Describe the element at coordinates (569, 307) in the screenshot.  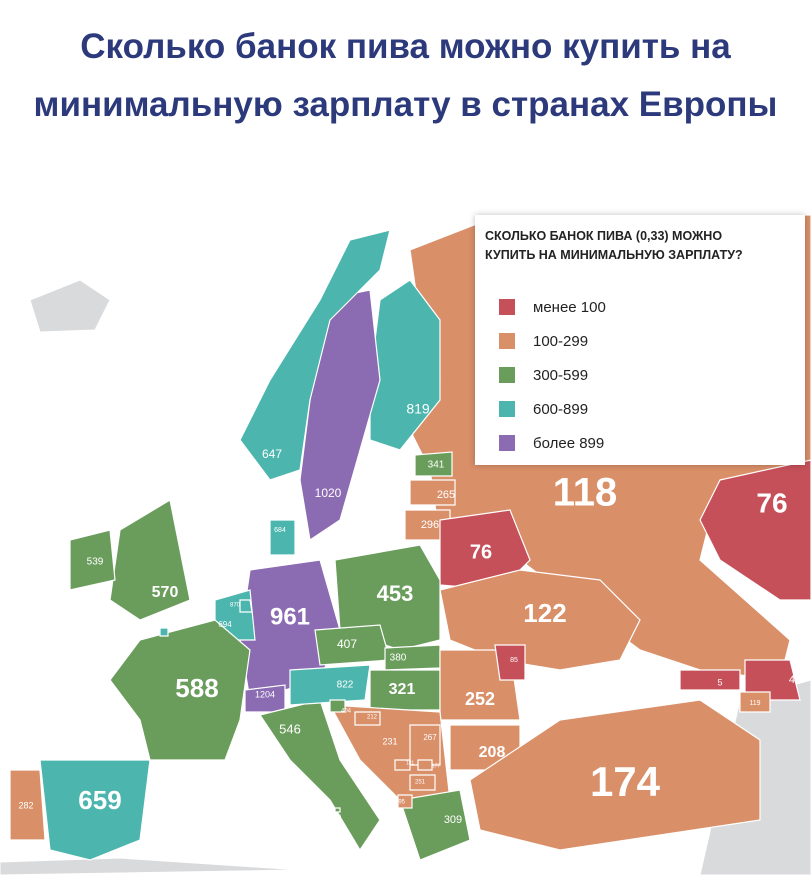
I see `legend-label: менее 100` at that location.